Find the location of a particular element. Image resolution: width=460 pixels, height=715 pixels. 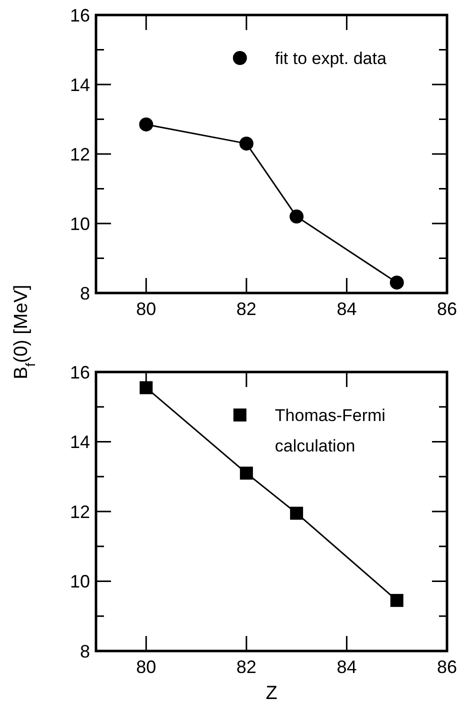

x-axis-title: Z is located at coordinates (272, 693).